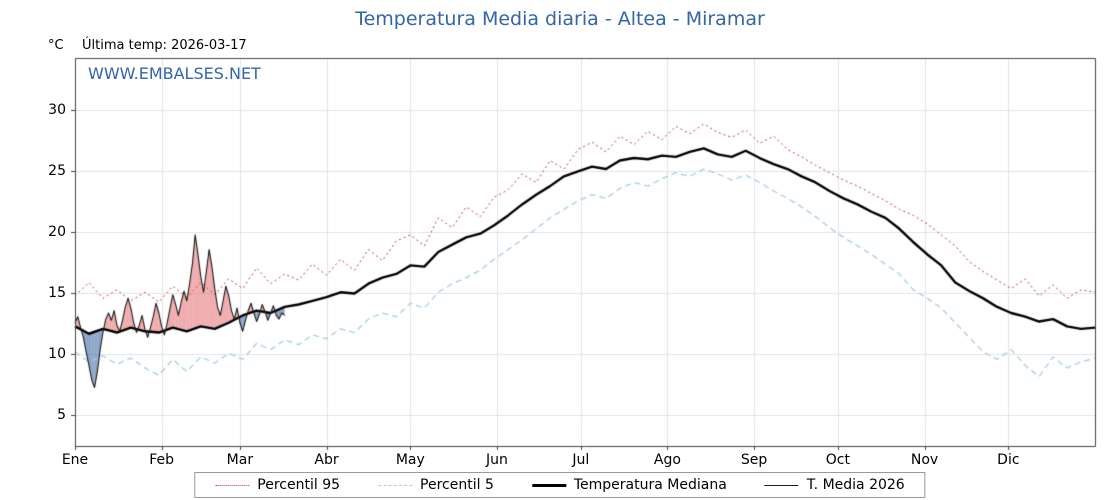 Image resolution: width=1120 pixels, height=500 pixels. What do you see at coordinates (855, 485) in the screenshot?
I see `legend-label: T. Media 2026` at bounding box center [855, 485].